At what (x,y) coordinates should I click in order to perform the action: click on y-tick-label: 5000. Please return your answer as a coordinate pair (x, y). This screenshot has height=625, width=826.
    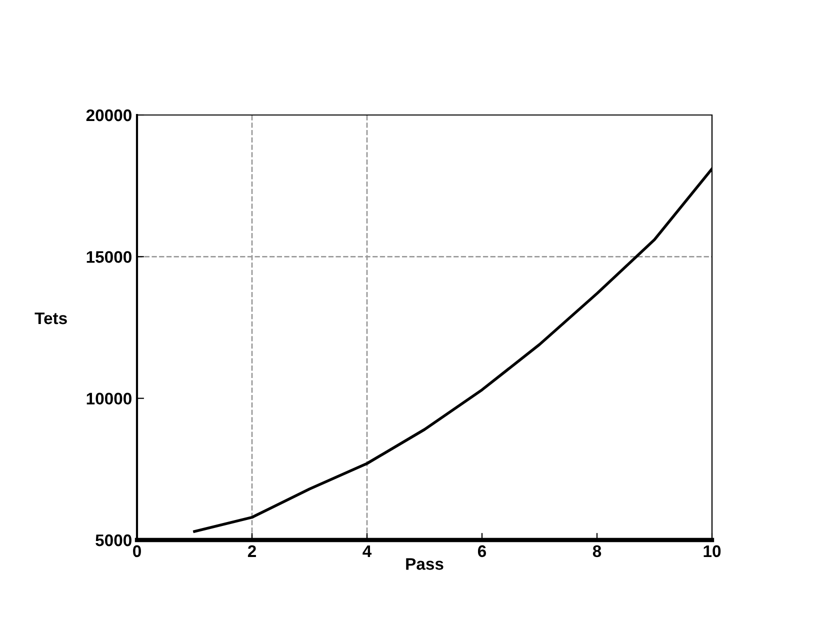
    Looking at the image, I should click on (114, 540).